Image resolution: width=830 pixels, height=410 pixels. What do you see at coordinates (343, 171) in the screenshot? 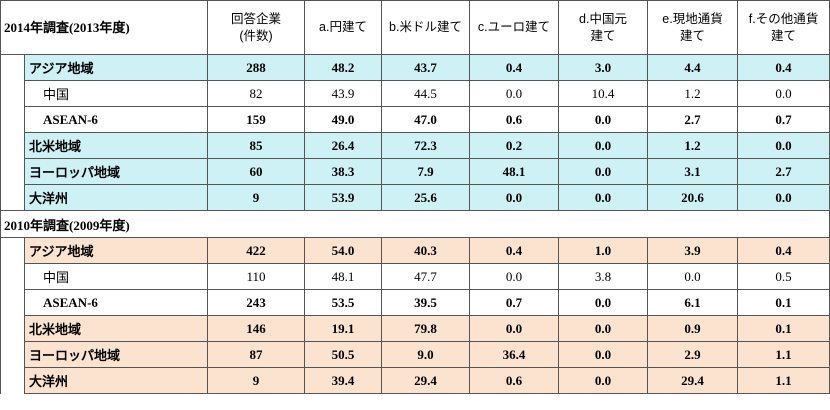
I see `cell-yen: 38.3` at bounding box center [343, 171].